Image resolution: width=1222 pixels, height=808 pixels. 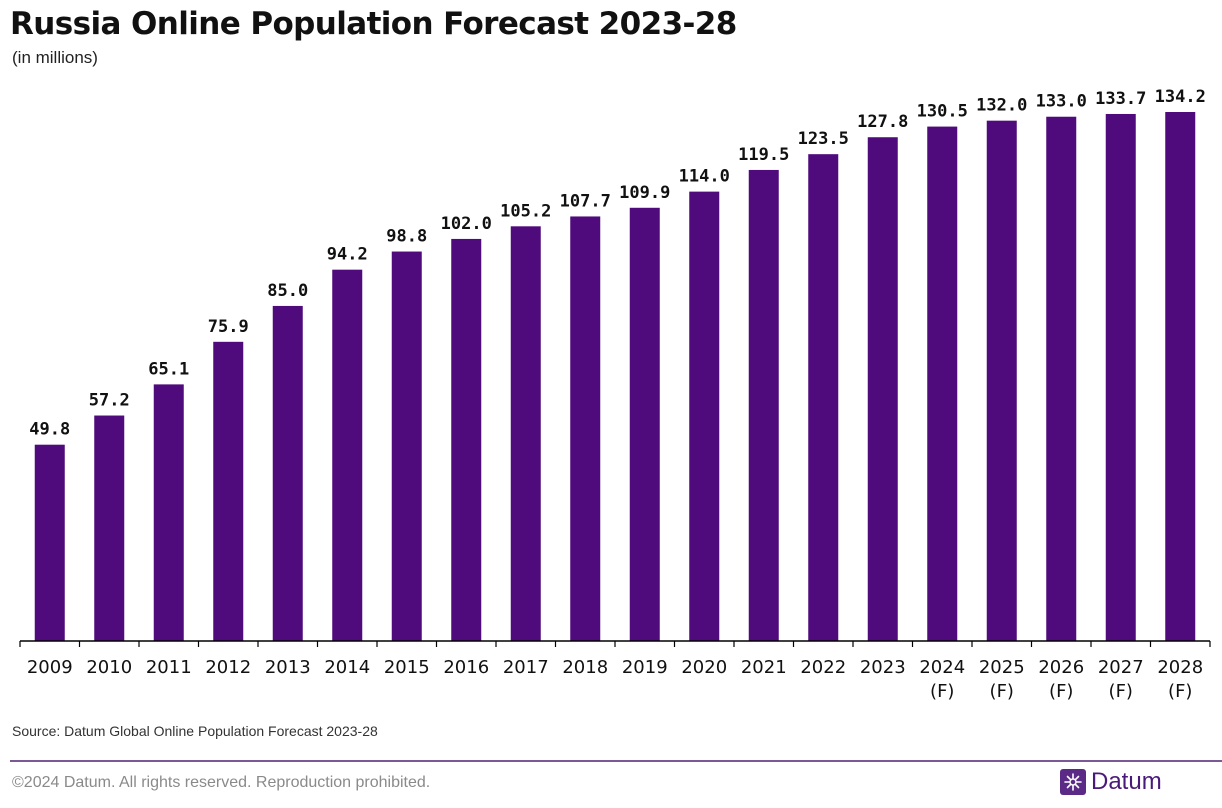 I want to click on x-axis-tick-label: 2026, so click(x=1061, y=667).